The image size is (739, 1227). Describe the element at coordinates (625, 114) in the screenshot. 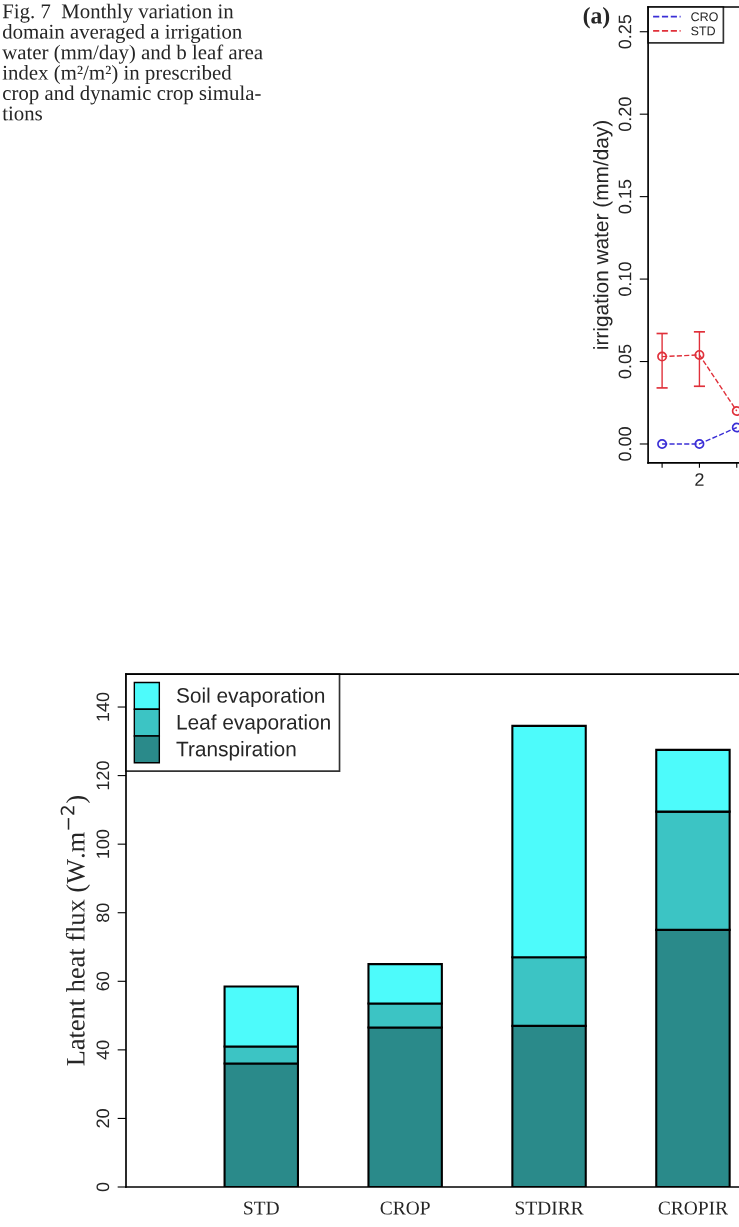

I see `y-tick-label: 0.20` at that location.